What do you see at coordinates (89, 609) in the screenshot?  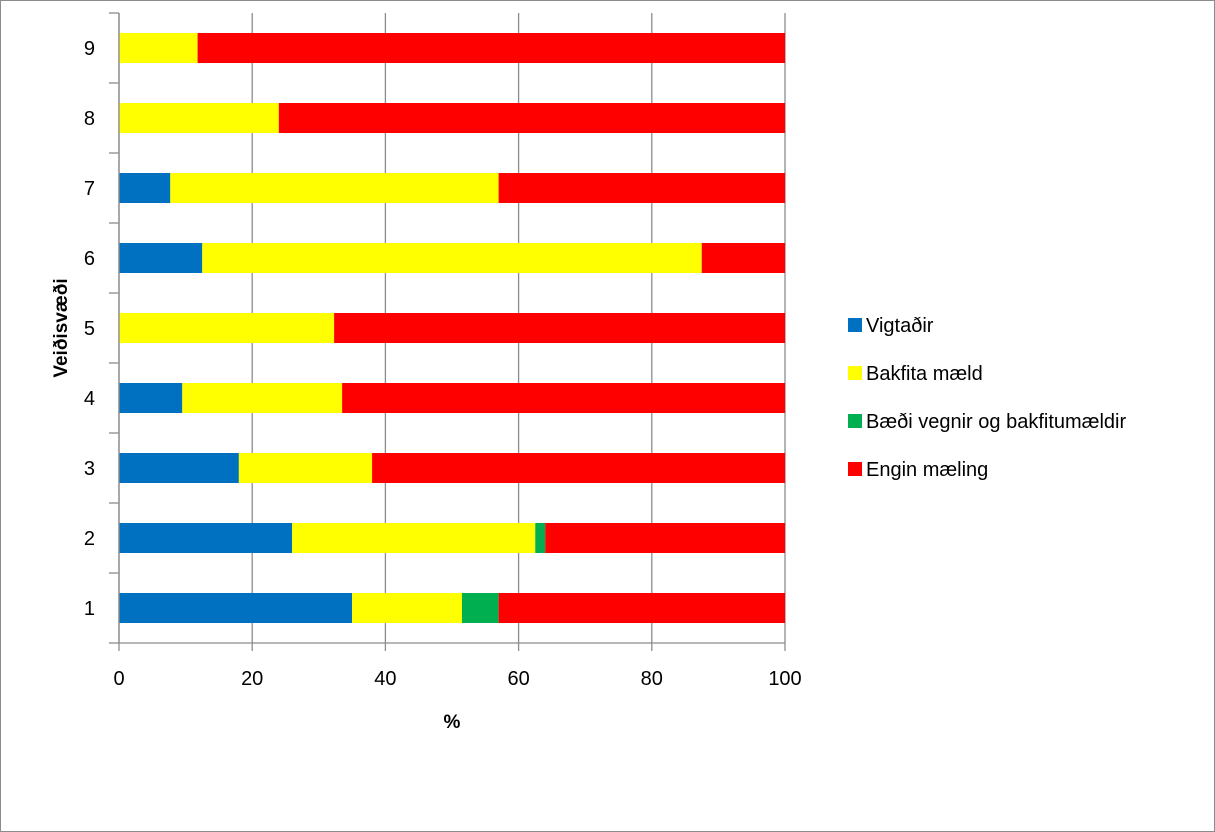 I see `y-tick-label: 1` at bounding box center [89, 609].